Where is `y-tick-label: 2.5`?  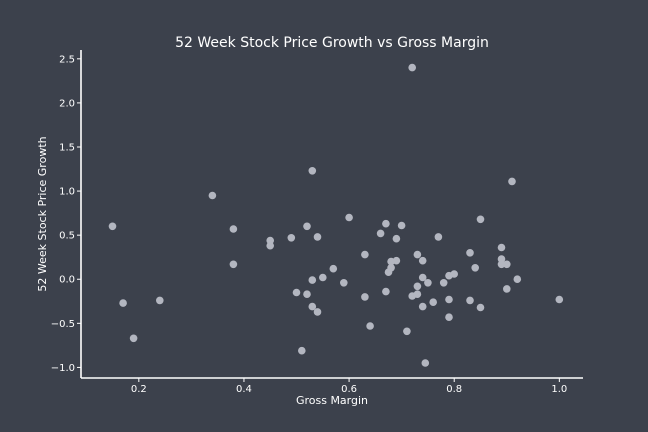 y-tick-label: 2.5 is located at coordinates (67, 59).